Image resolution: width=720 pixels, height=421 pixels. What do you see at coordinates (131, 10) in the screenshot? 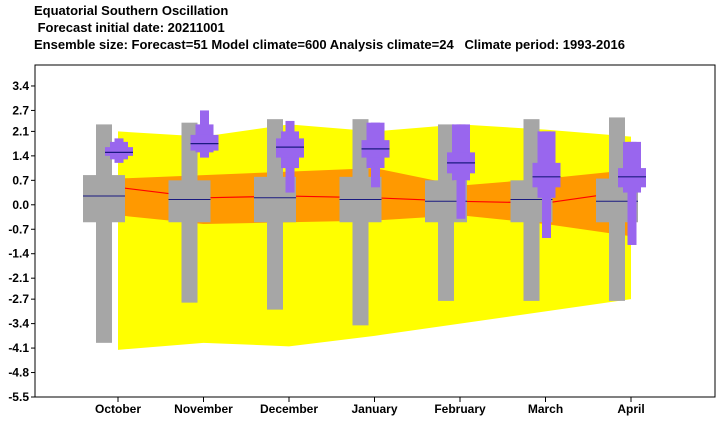
I see `chart-title: Equatorial Southern Oscillation` at bounding box center [131, 10].